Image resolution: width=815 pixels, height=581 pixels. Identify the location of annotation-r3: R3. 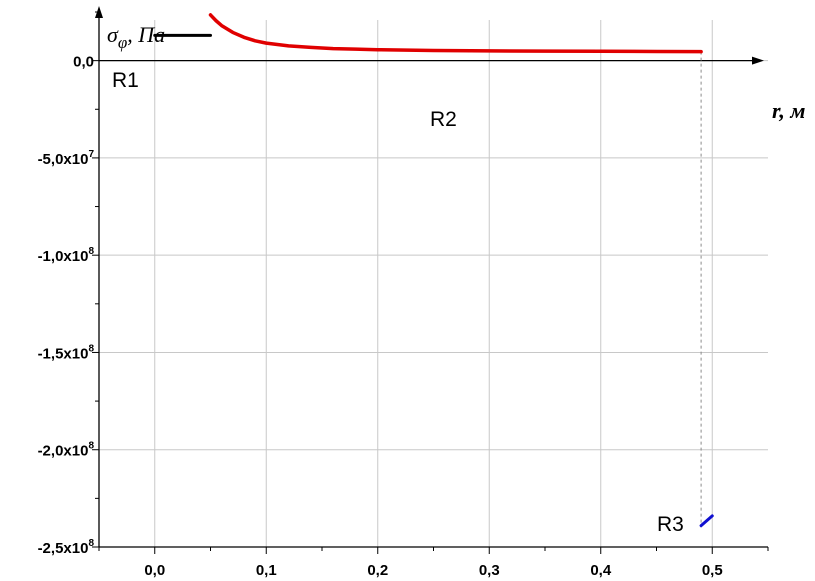
(670, 524).